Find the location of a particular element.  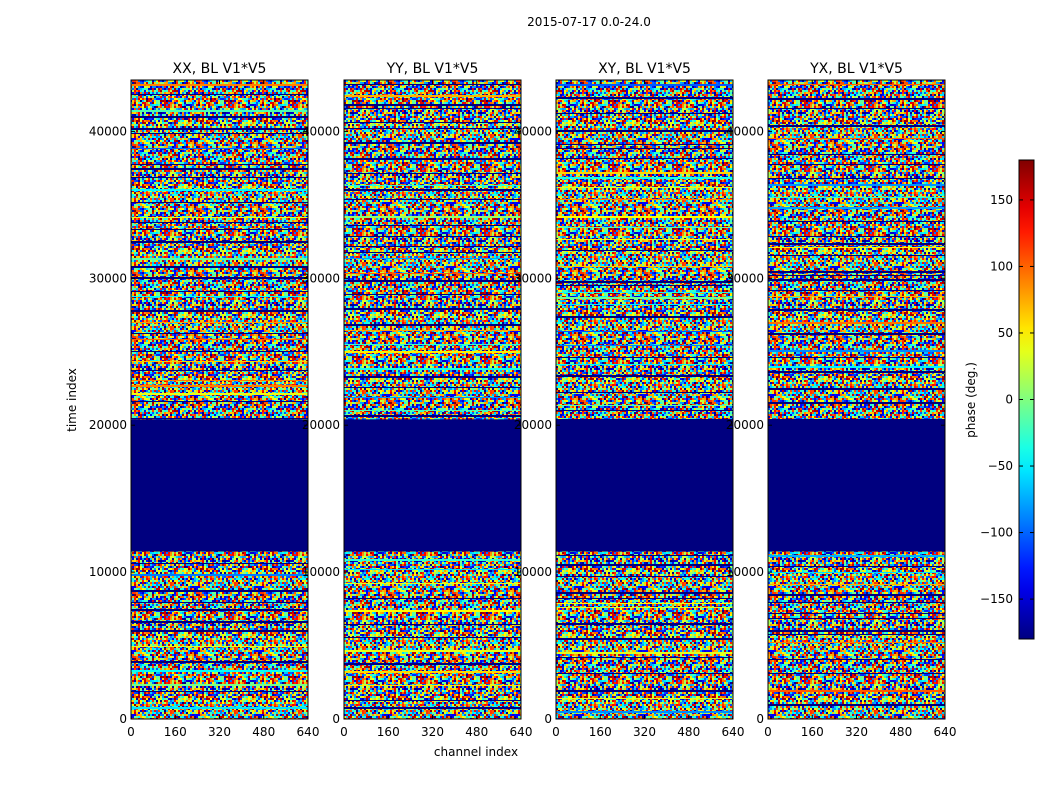

y-tick-label: 40000 is located at coordinates (533, 131).